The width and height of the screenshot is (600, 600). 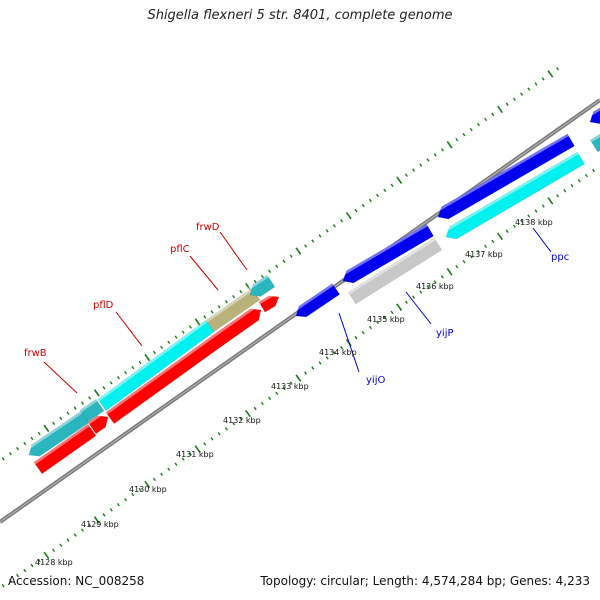 What do you see at coordinates (76, 581) in the screenshot?
I see `accession-label: Accession: NC_008258` at bounding box center [76, 581].